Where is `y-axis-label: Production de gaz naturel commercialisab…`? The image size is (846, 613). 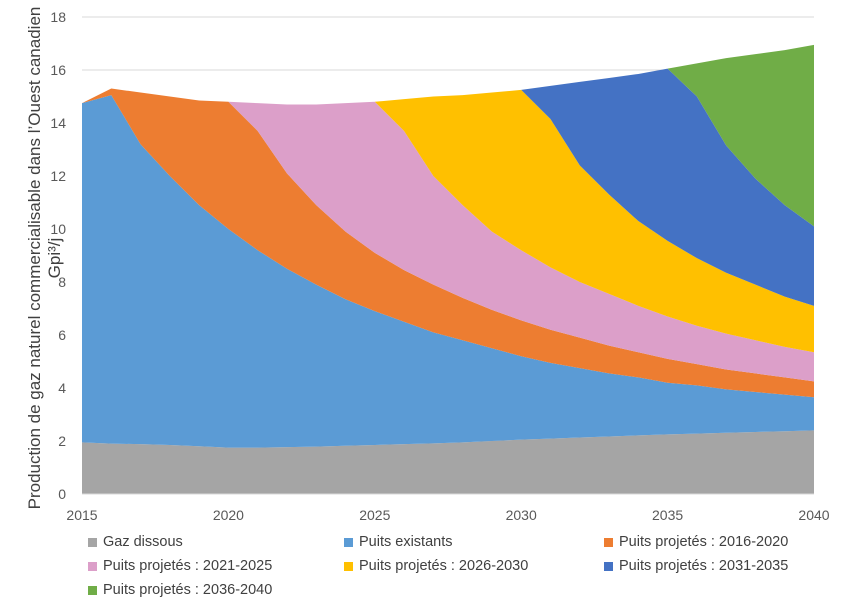
y-axis-label: Production de gaz naturel commercialisab… is located at coordinates (34, 258).